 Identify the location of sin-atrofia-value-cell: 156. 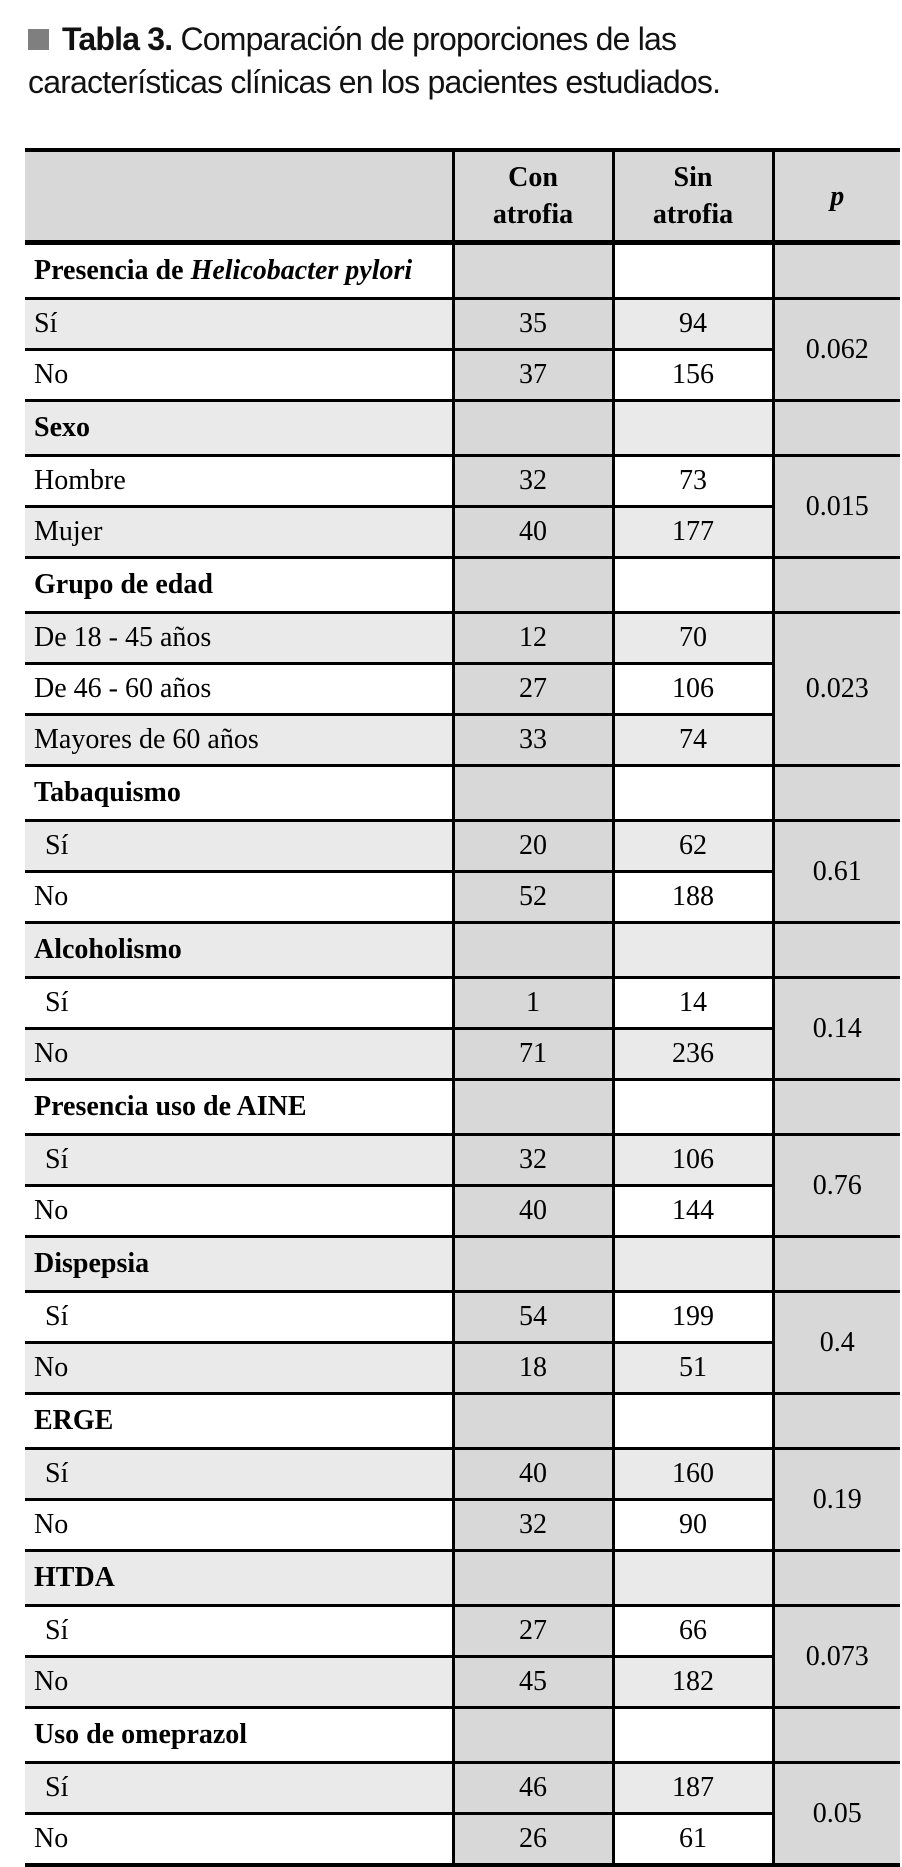
(692, 374).